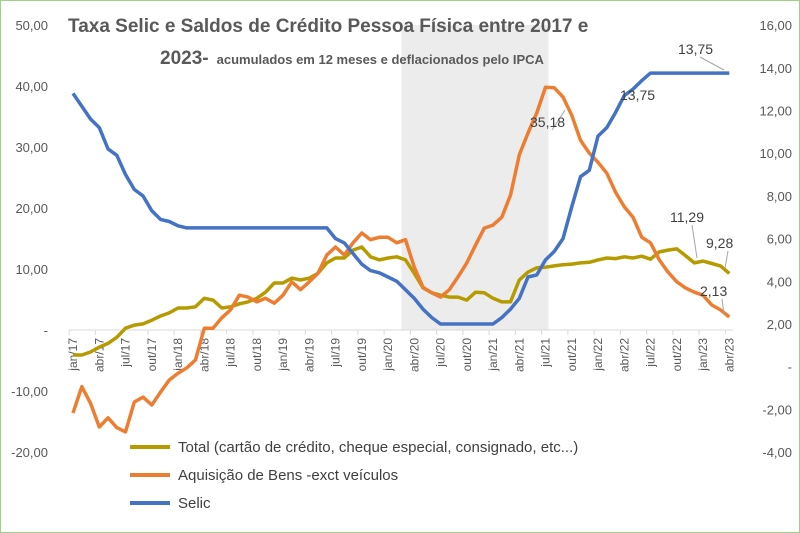  I want to click on data-label: 11,29, so click(687, 217).